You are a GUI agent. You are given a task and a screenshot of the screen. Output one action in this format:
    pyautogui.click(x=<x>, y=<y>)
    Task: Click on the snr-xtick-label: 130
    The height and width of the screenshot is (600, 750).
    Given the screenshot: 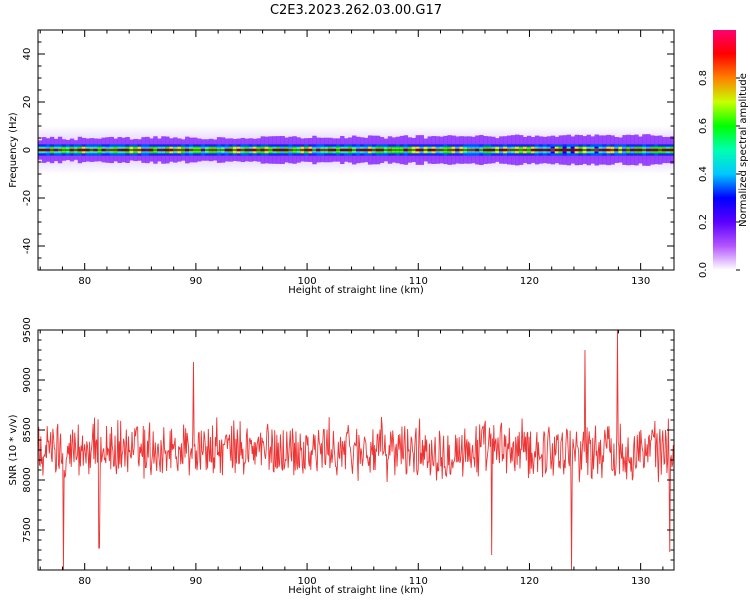 What is the action you would take?
    pyautogui.click(x=640, y=581)
    